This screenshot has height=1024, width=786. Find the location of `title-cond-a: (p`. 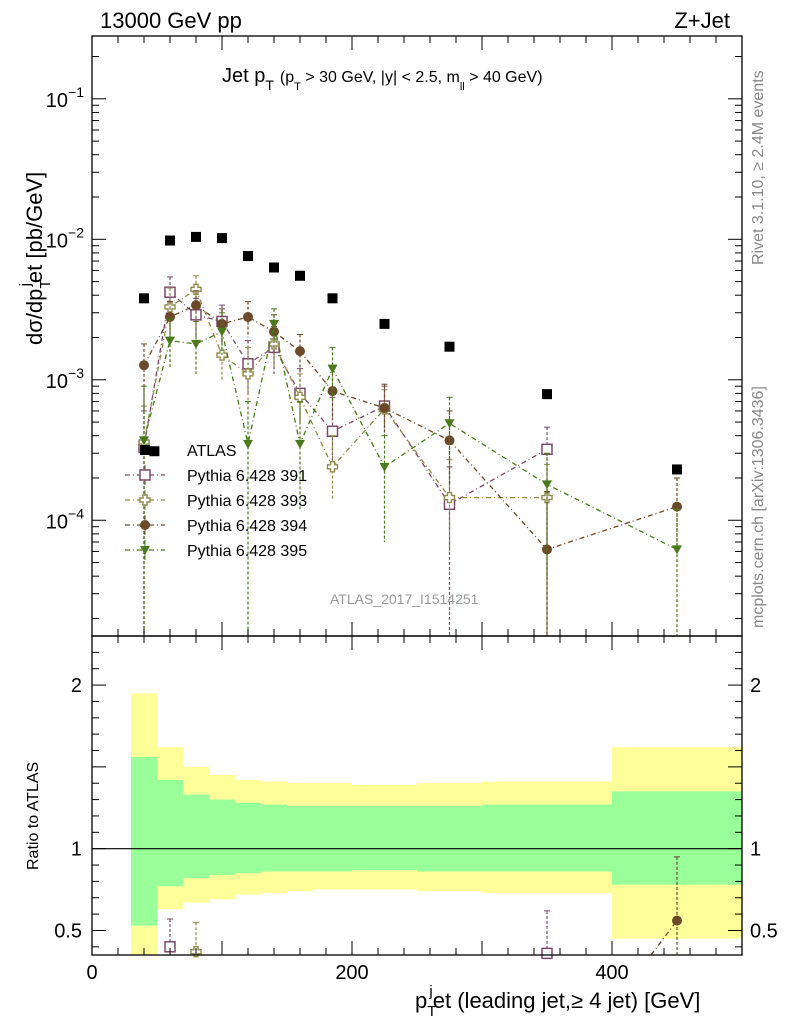

title-cond-a: (p is located at coordinates (287, 77).